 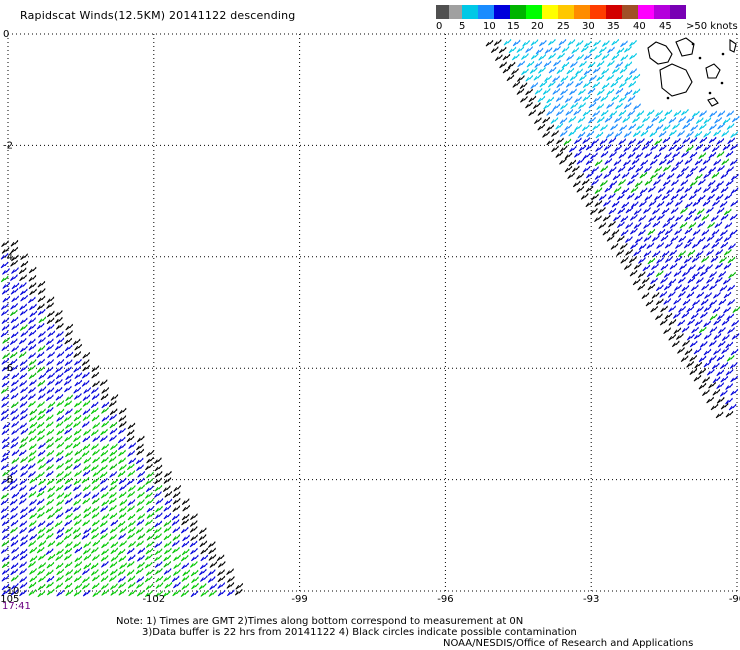 I want to click on islet-dot, so click(x=700, y=58).